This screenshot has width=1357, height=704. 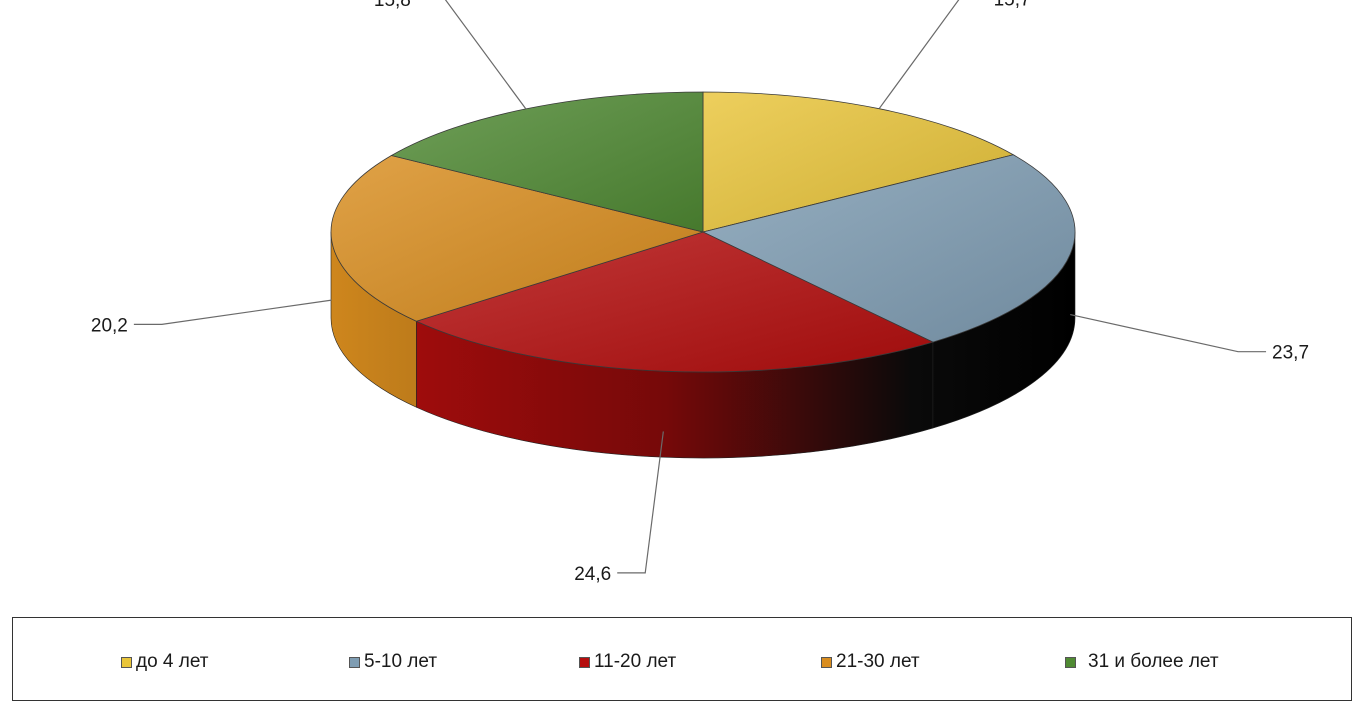 I want to click on pie-slice-21-30-years, so click(x=517, y=238).